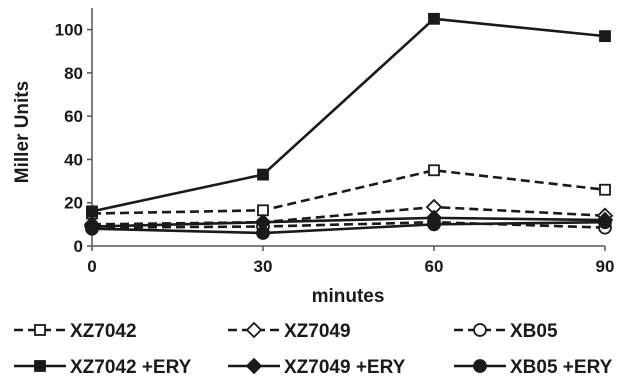 Image resolution: width=629 pixels, height=381 pixels. What do you see at coordinates (534, 331) in the screenshot?
I see `legend-label: XB05` at bounding box center [534, 331].